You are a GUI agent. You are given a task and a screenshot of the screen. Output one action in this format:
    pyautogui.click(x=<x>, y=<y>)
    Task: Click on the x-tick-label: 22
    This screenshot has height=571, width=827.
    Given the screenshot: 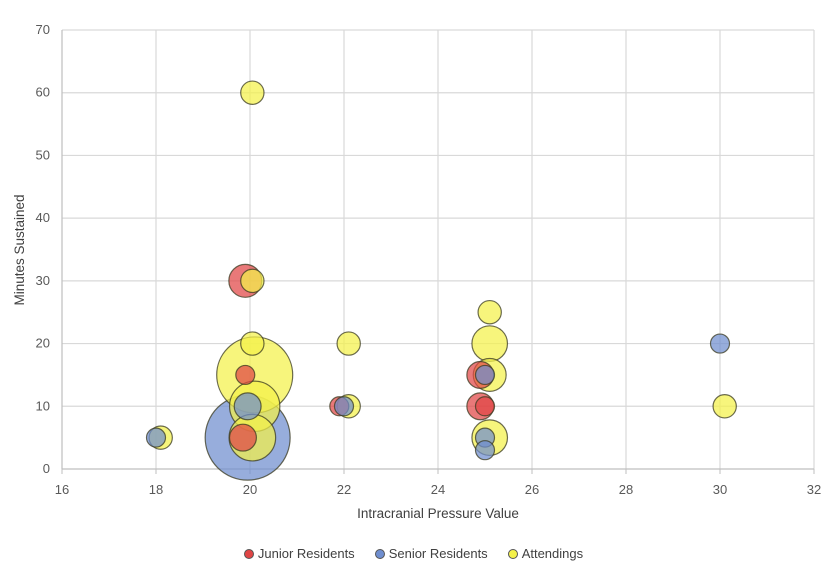 What is the action you would take?
    pyautogui.click(x=344, y=489)
    